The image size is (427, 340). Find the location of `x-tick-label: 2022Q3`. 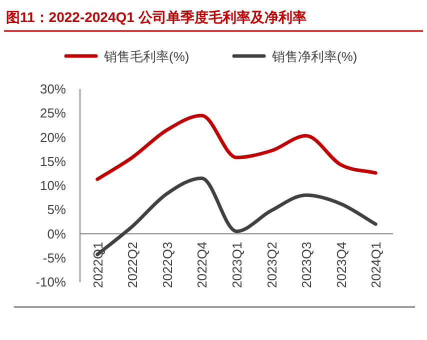

x-tick-label: 2022Q3 is located at coordinates (167, 265).